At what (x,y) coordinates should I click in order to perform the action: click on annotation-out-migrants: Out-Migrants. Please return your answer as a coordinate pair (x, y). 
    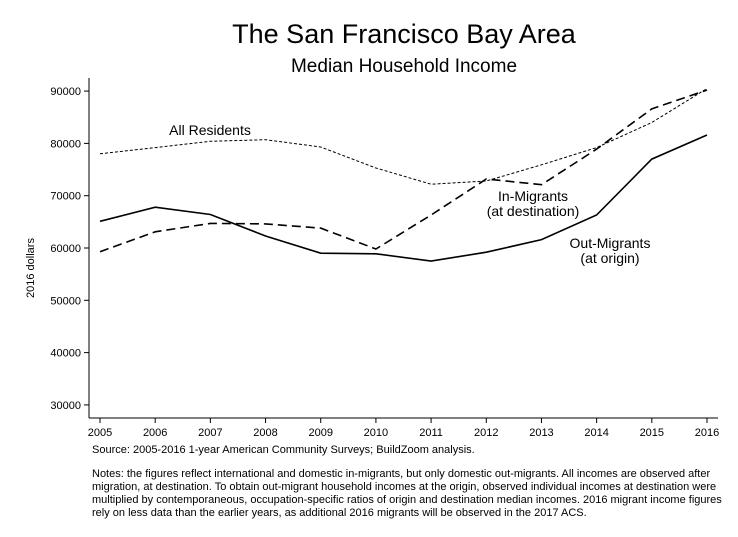
    Looking at the image, I should click on (610, 243).